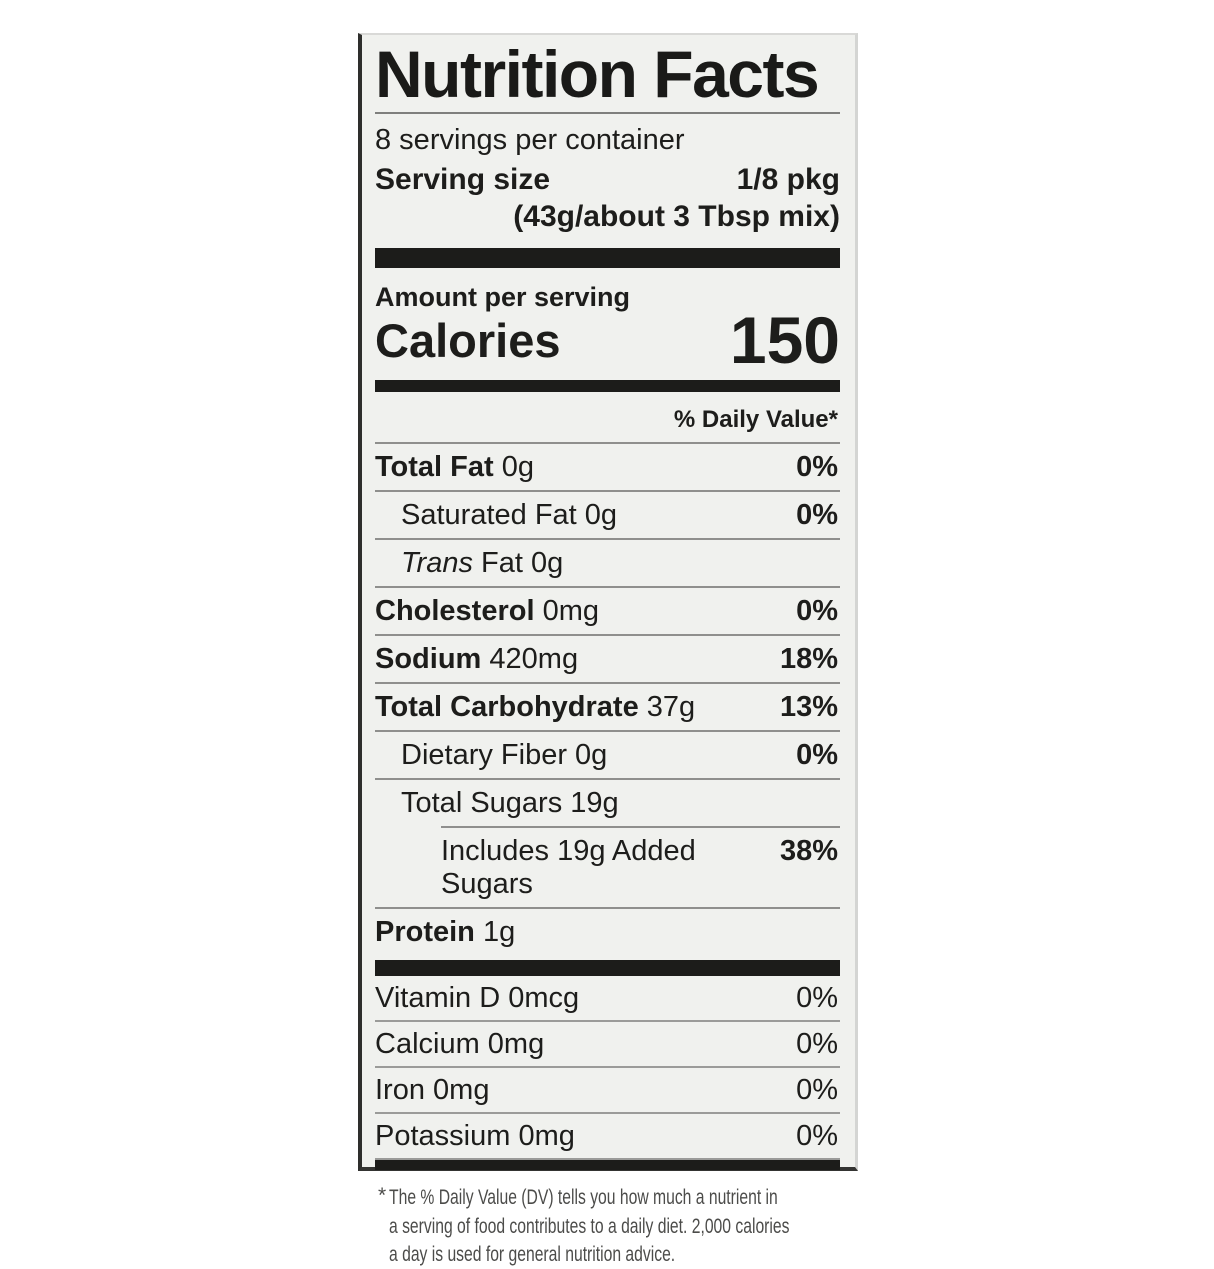 This screenshot has width=1214, height=1269. What do you see at coordinates (640, 827) in the screenshot?
I see `added-sugars-divider` at bounding box center [640, 827].